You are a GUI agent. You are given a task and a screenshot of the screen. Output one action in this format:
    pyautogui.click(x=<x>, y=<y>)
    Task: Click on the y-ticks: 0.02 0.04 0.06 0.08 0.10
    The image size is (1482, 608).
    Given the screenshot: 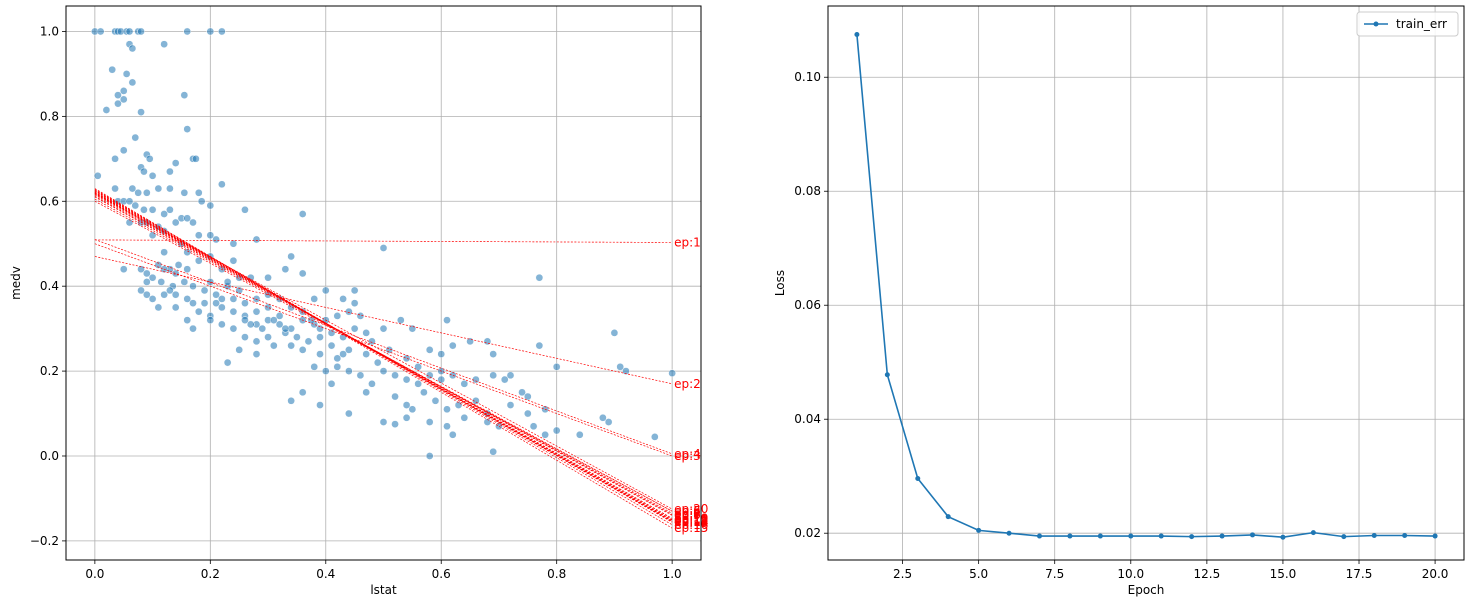 What is the action you would take?
    pyautogui.click(x=811, y=305)
    